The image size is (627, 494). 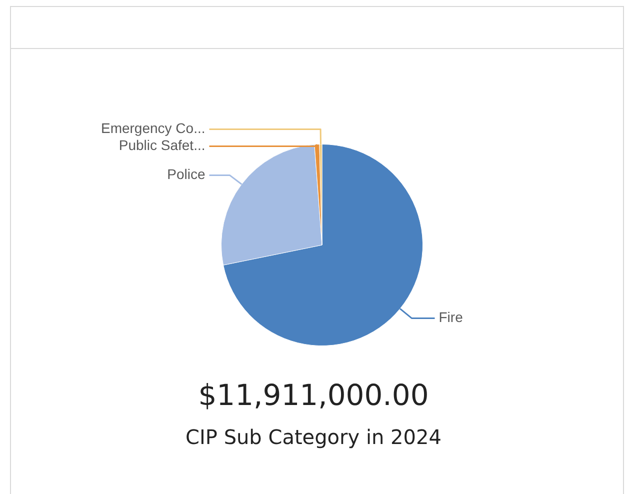 What do you see at coordinates (186, 174) in the screenshot?
I see `slice-label: Police` at bounding box center [186, 174].